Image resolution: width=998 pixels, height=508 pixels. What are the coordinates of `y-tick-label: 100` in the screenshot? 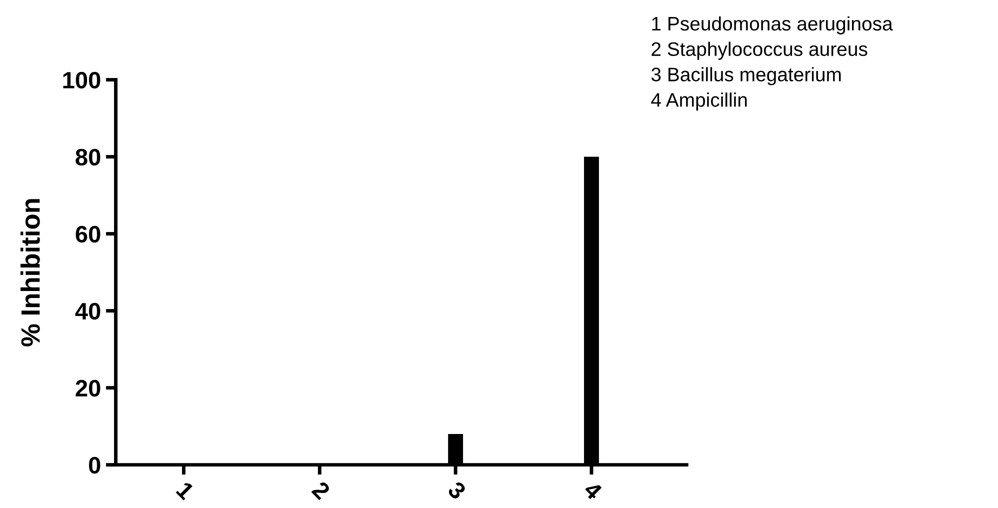 It's located at (81, 80).